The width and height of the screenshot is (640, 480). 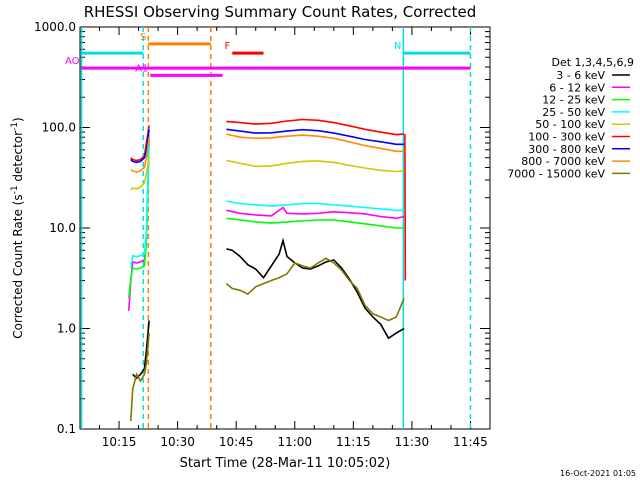 I want to click on legend-label: 100 - 300 keV, so click(x=566, y=137).